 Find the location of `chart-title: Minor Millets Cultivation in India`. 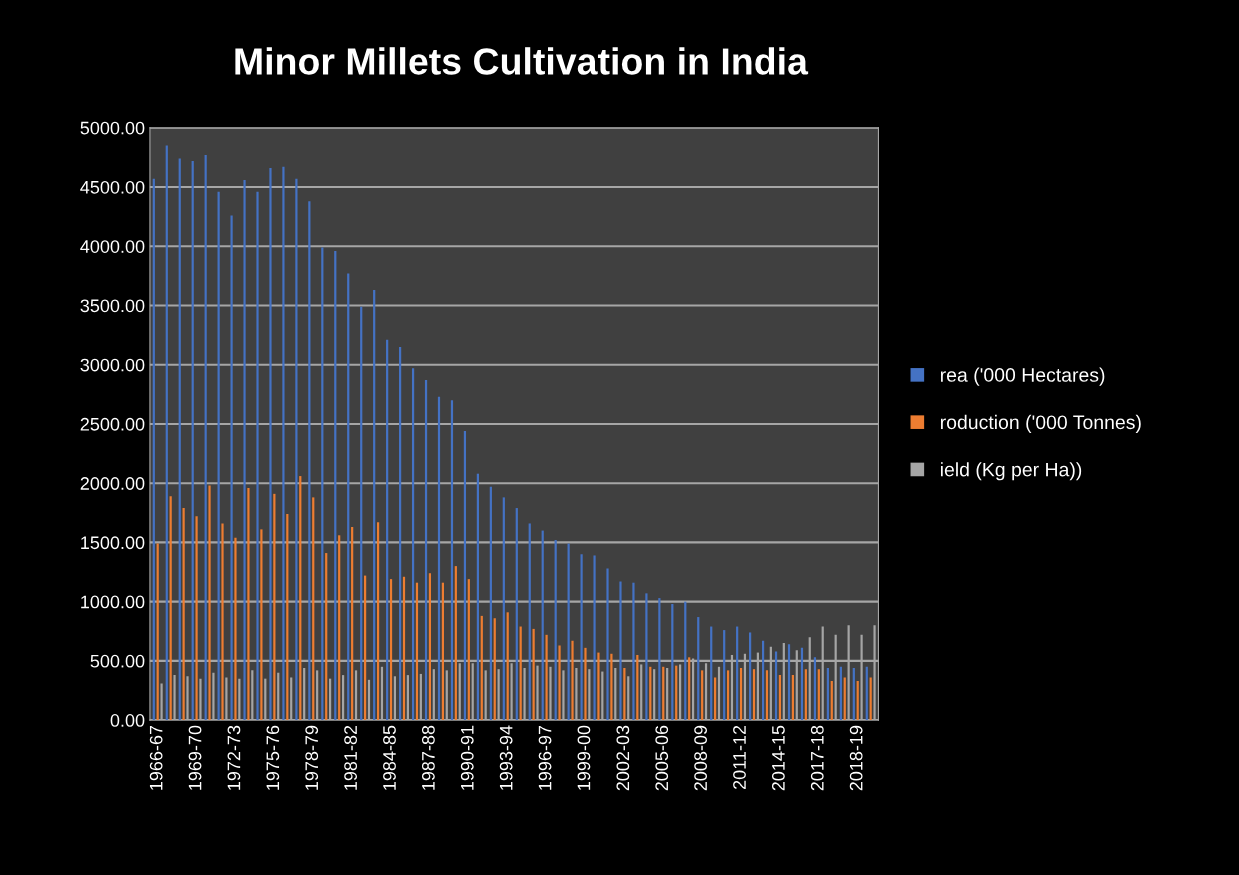

chart-title: Minor Millets Cultivation in India is located at coordinates (522, 61).